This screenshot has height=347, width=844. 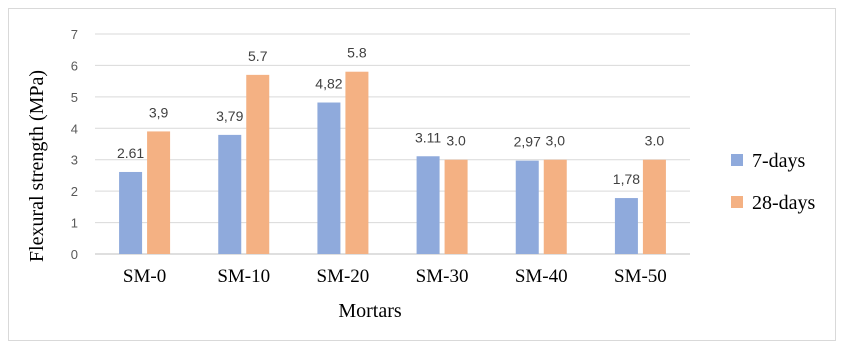 What do you see at coordinates (74, 34) in the screenshot?
I see `y-tick-label: 7` at bounding box center [74, 34].